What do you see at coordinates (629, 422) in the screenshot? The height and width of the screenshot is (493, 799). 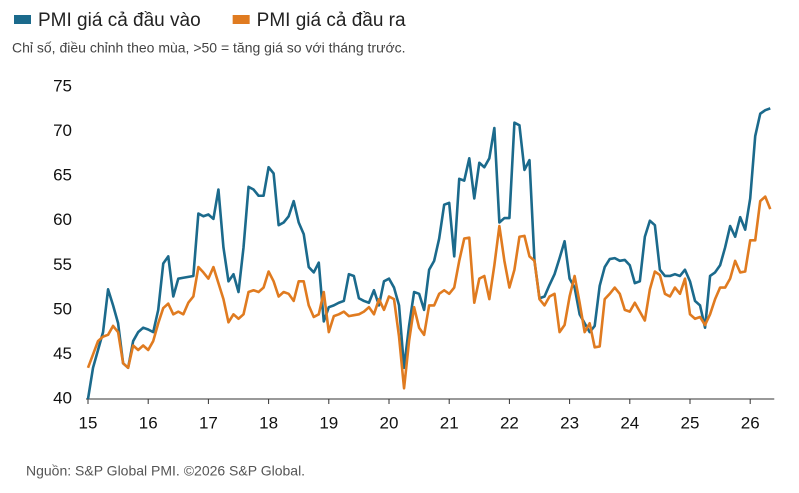 I see `x-tick-label: 24` at bounding box center [629, 422].